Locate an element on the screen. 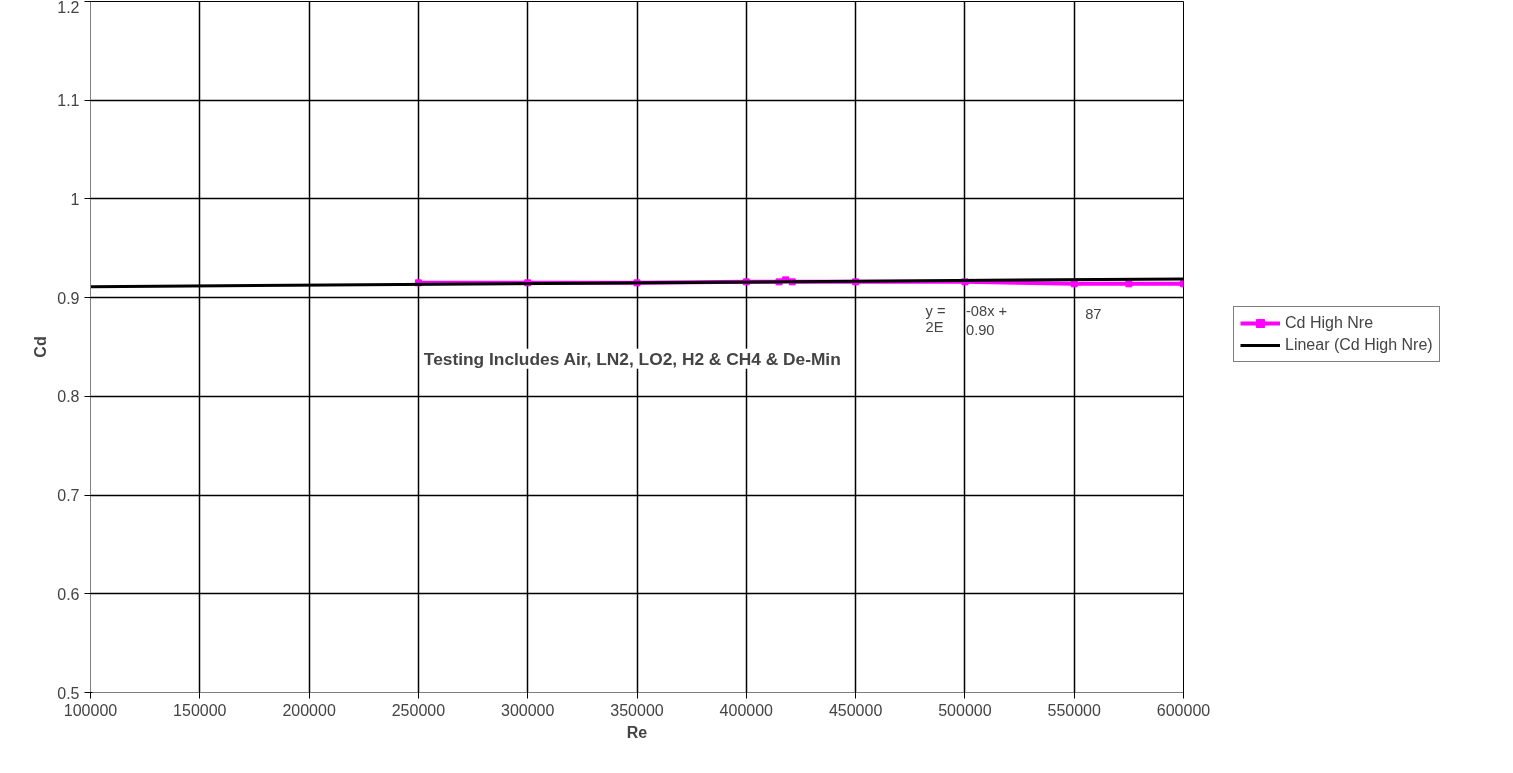 This screenshot has width=1513, height=773. y-tick-label: 0.5 is located at coordinates (68, 693).